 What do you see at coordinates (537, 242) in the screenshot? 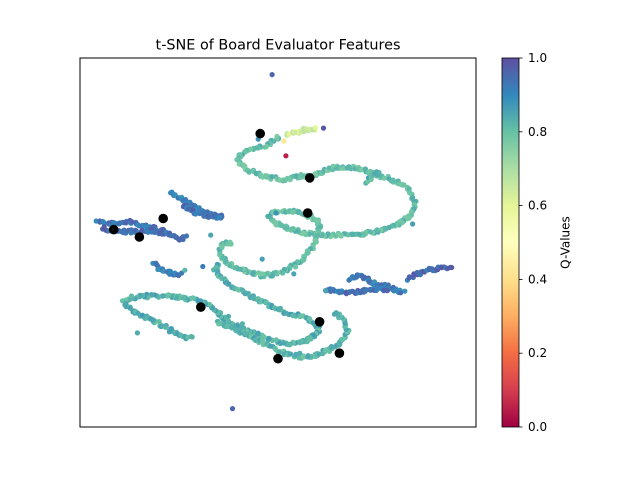
I see `colorbar: 0.0 0.2 0.4 0.6 0.8 1.0 Q-Values` at bounding box center [537, 242].